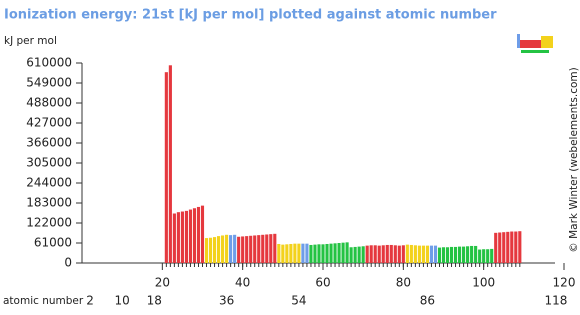  What do you see at coordinates (122, 301) in the screenshot?
I see `period-tick-label: 10` at bounding box center [122, 301].